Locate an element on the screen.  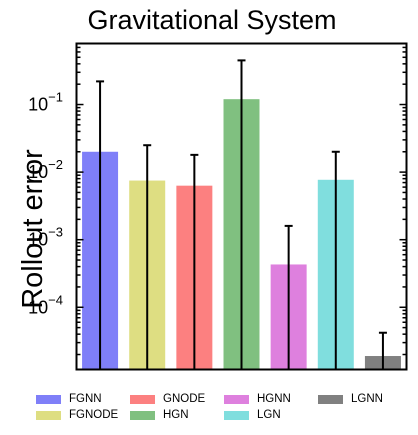
legend-item-gnode: GNODE is located at coordinates (167, 399).